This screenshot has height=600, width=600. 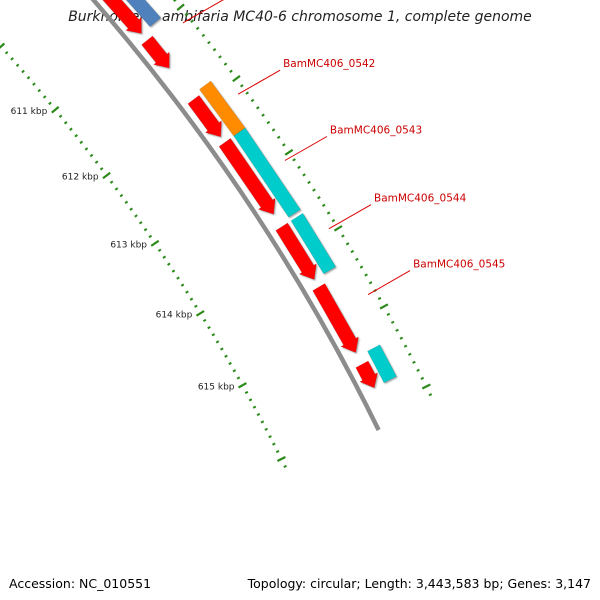 I want to click on gene-label: BamMC406_0545, so click(x=459, y=265).